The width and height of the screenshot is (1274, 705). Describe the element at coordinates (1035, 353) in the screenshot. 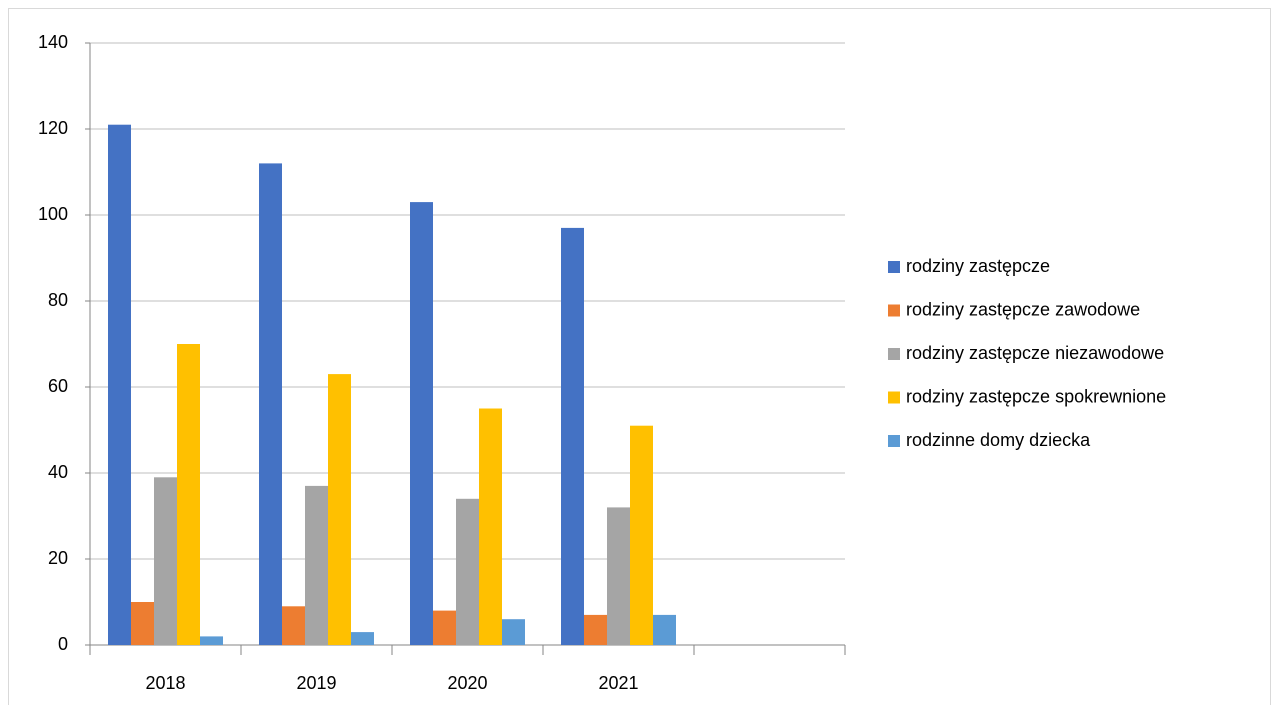

I see `legend-label: rodziny zastępcze niezawodowe` at that location.